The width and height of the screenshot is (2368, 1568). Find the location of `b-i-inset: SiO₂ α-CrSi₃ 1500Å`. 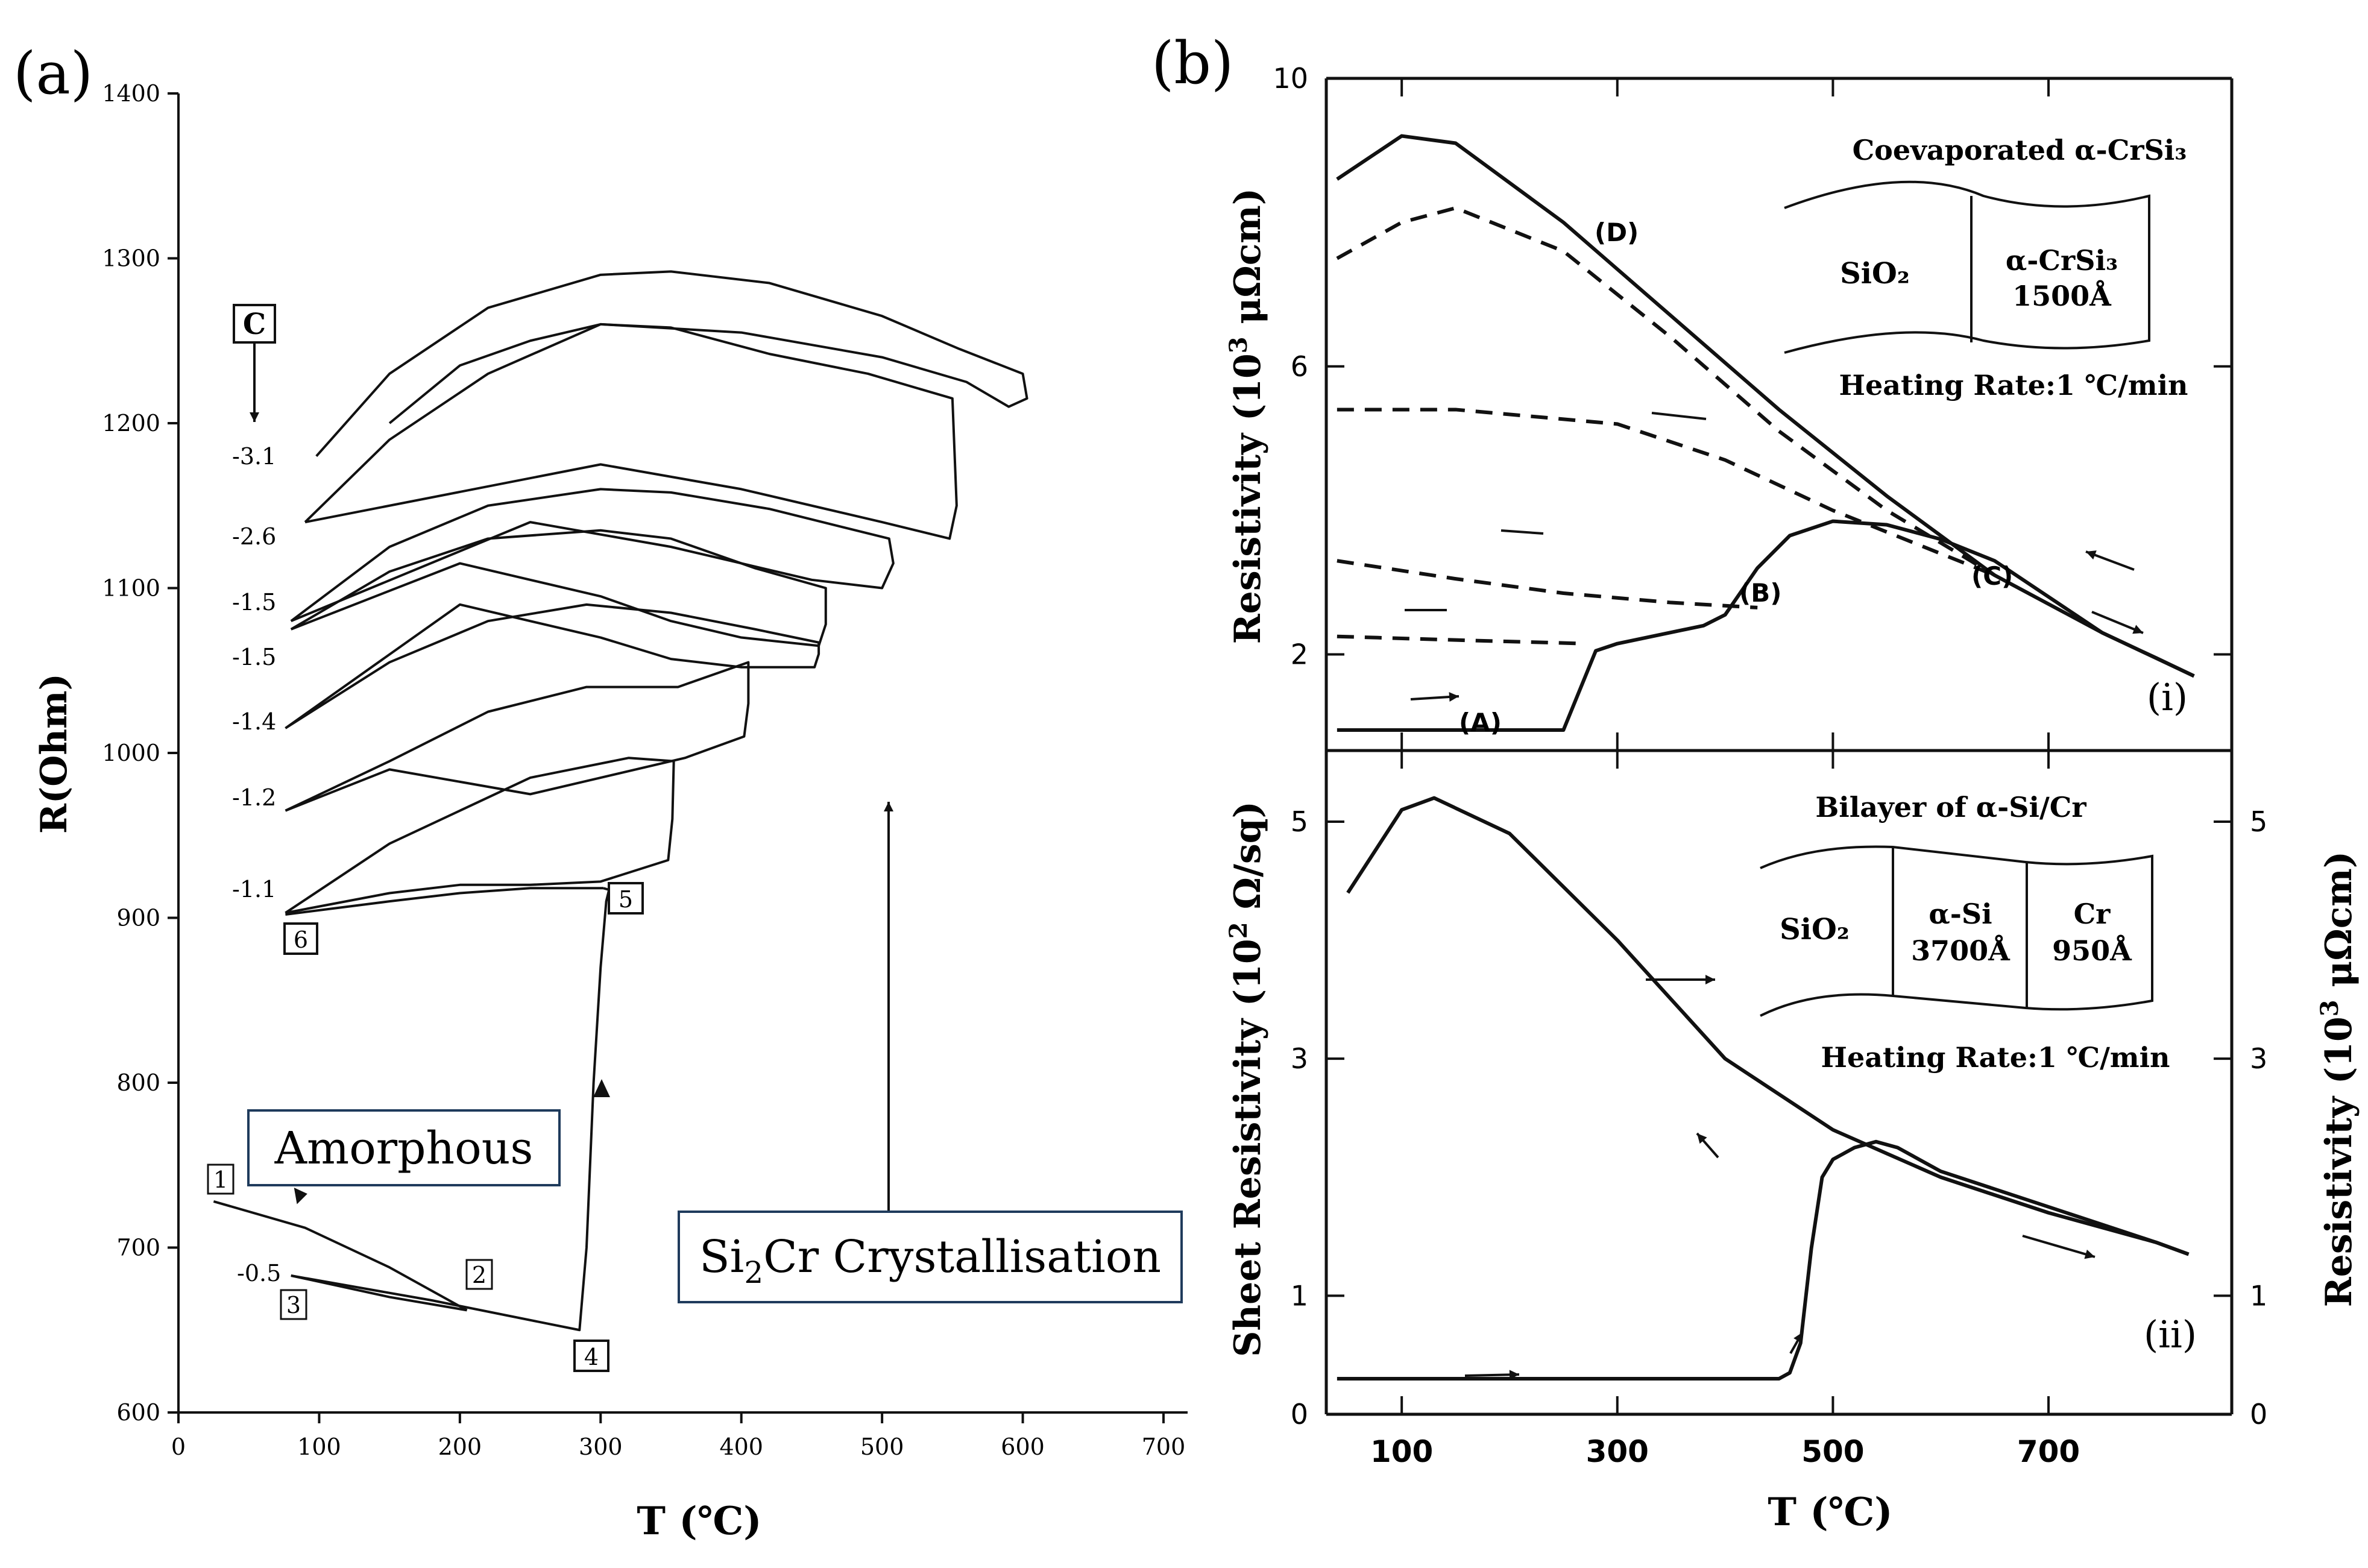

b-i-inset: SiO₂ α-CrSi₃ 1500Å is located at coordinates (1967, 267).